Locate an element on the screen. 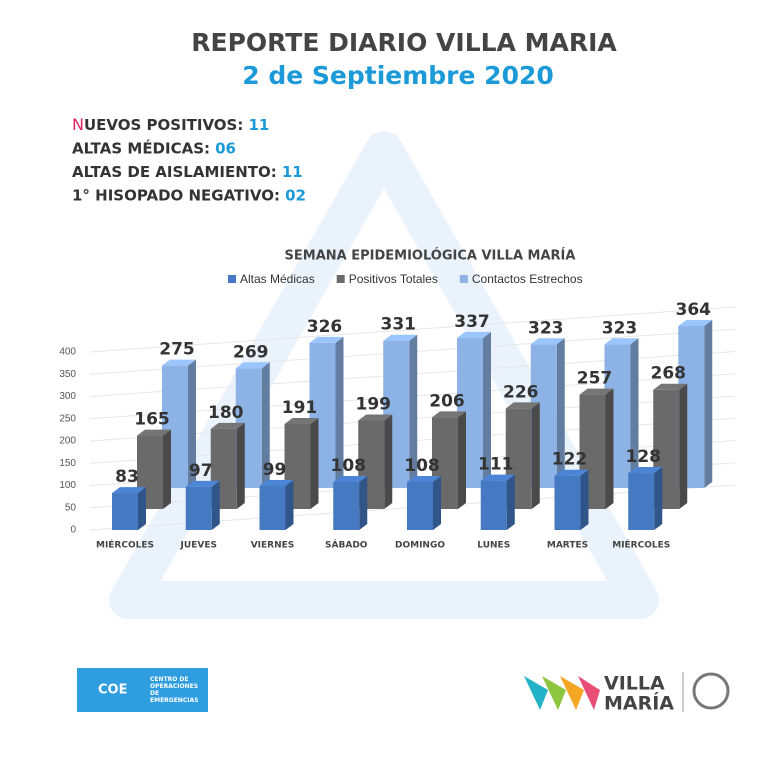 This screenshot has height=768, width=768. brand: VILLA is located at coordinates (634, 684).